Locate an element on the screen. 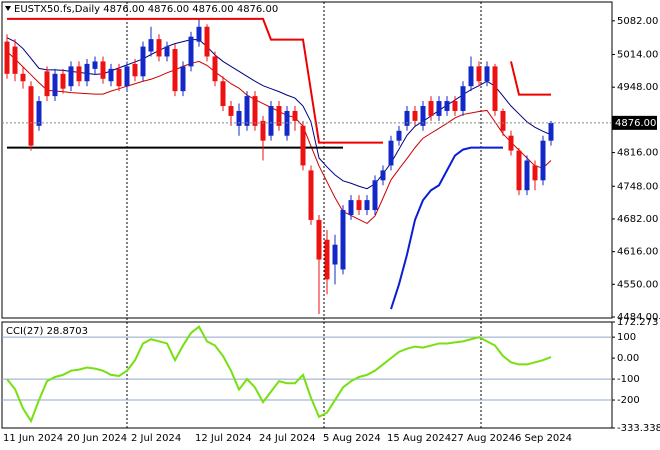  last-price-label: 4876.00 is located at coordinates (635, 123).